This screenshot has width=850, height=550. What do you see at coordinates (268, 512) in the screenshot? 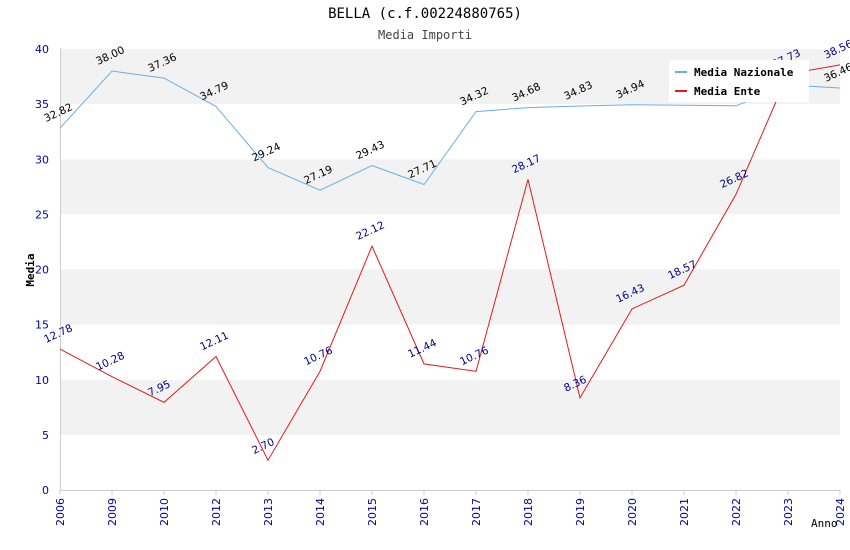
I see `x-tick-label: 2013` at bounding box center [268, 512].